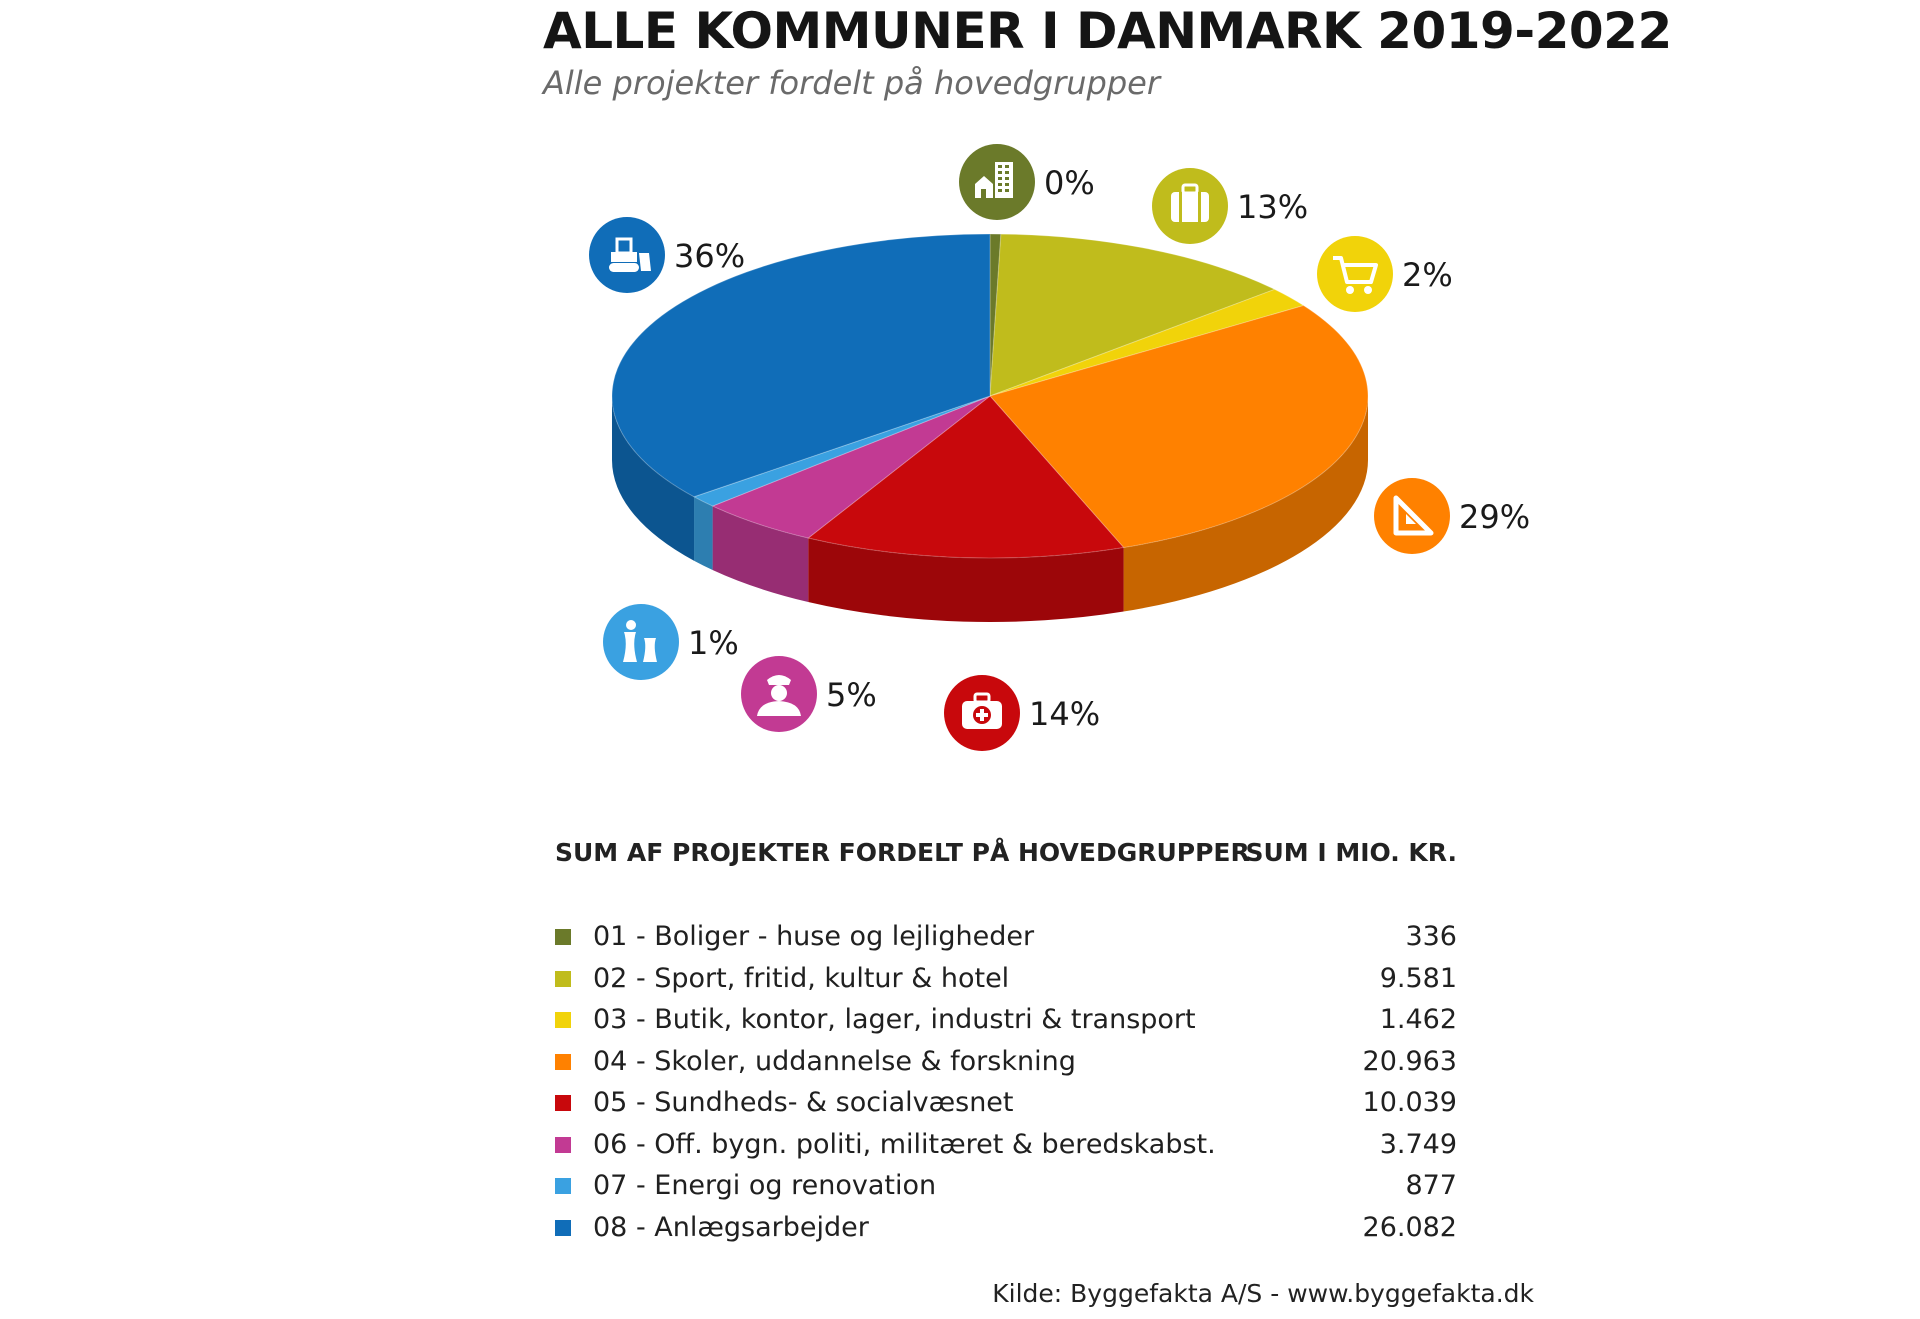 The width and height of the screenshot is (1920, 1319). I want to click on legend-row: 01 - Boliger - huse og lejligheder 336, so click(1006, 937).